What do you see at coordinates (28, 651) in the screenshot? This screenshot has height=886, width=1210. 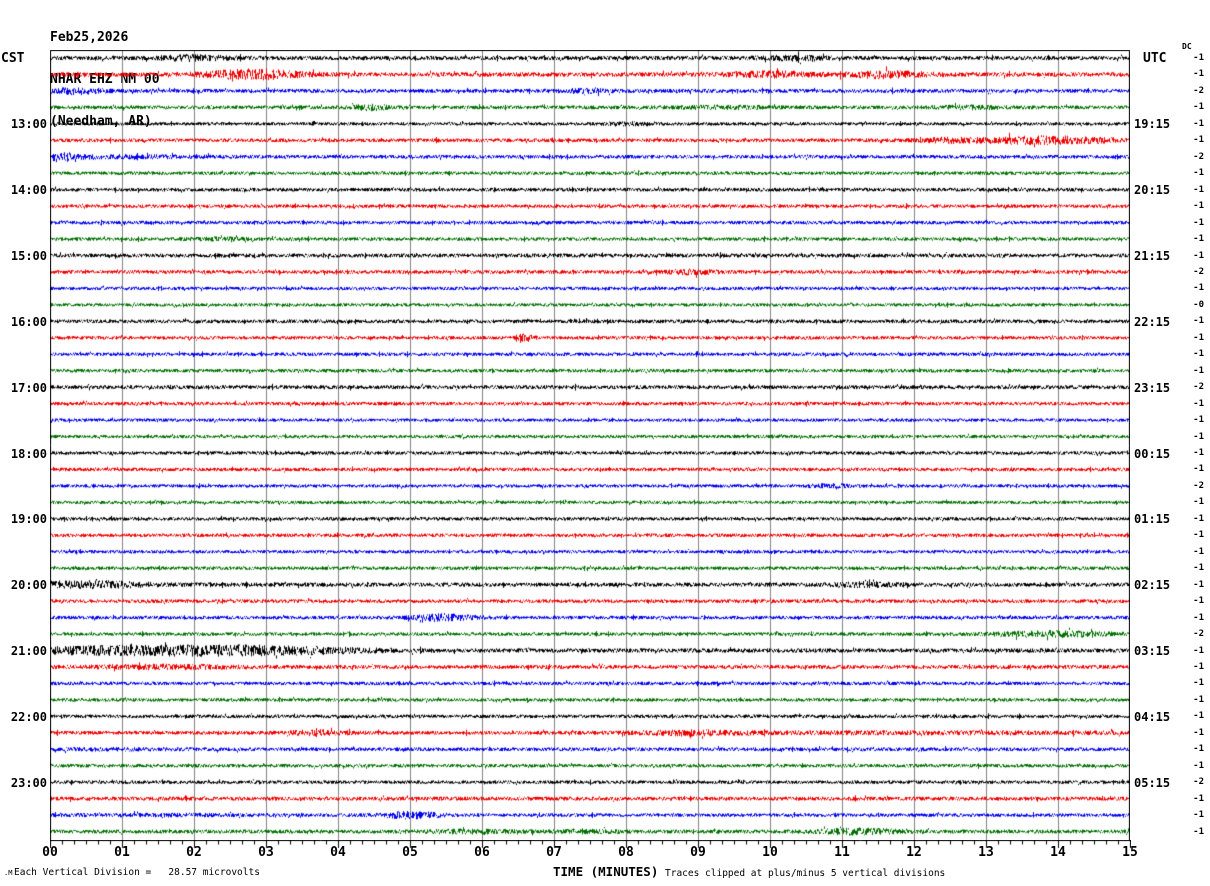 I see `hour-label-cst: 21:00` at bounding box center [28, 651].